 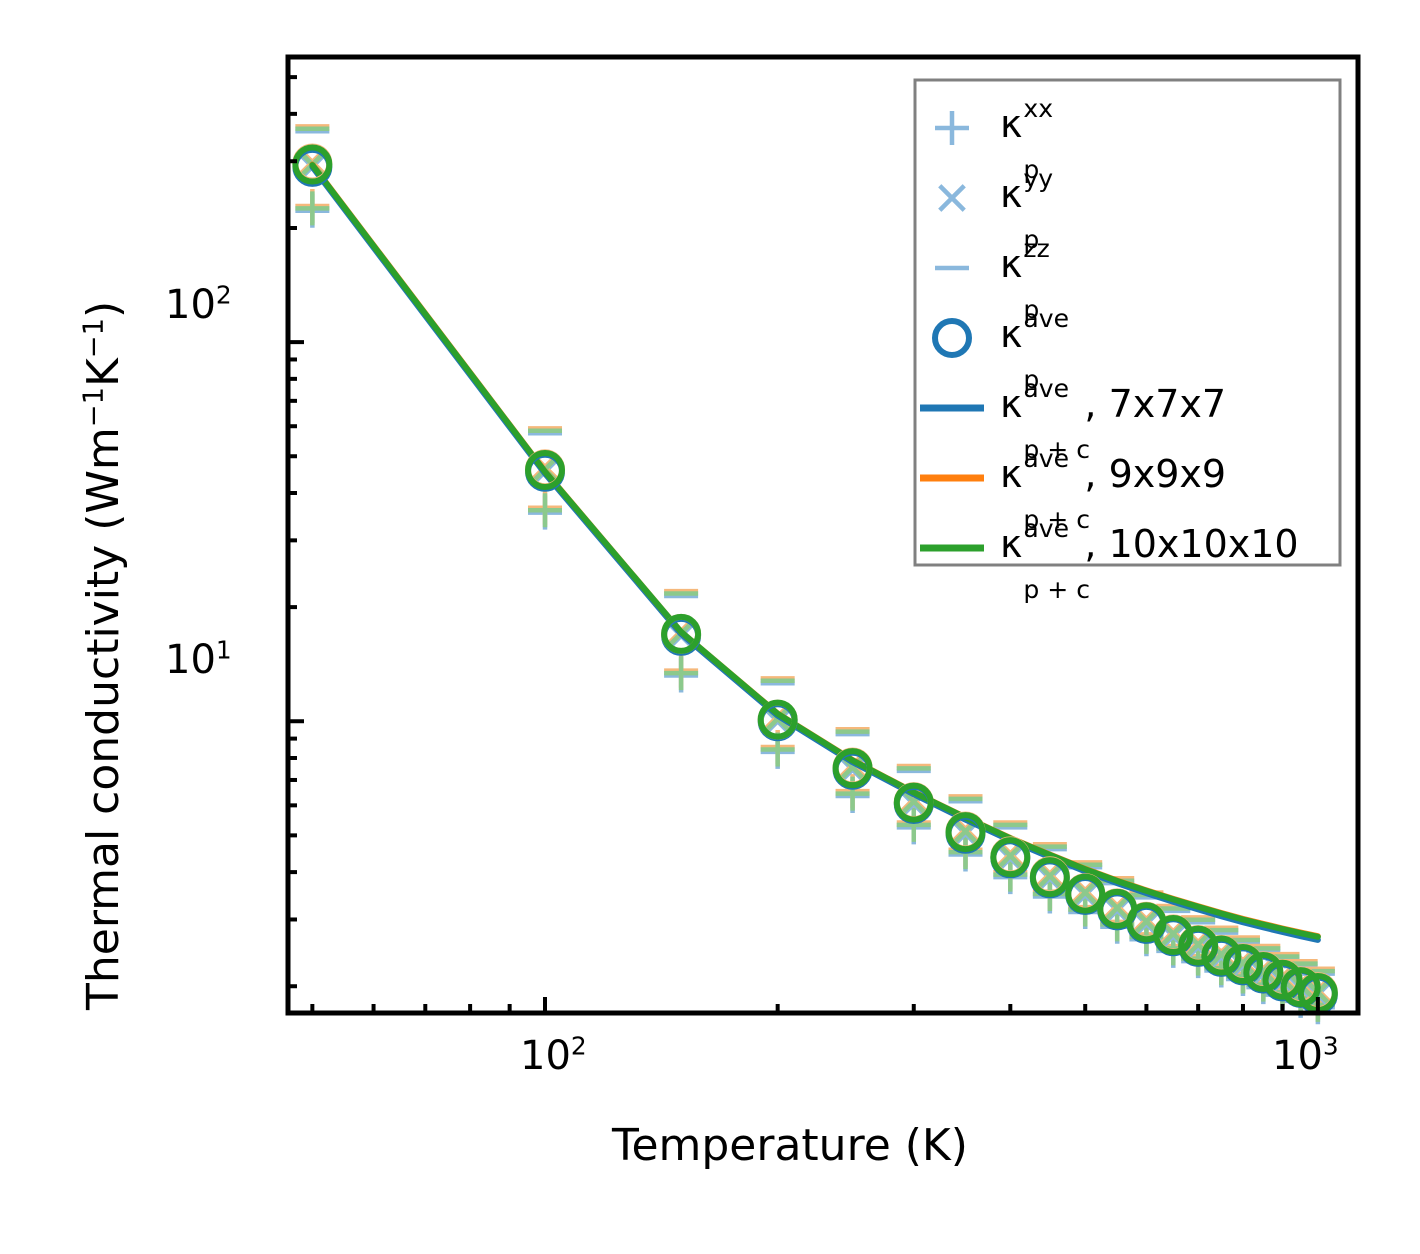 I want to click on y-axis-title-mid: K, so click(x=103, y=373).